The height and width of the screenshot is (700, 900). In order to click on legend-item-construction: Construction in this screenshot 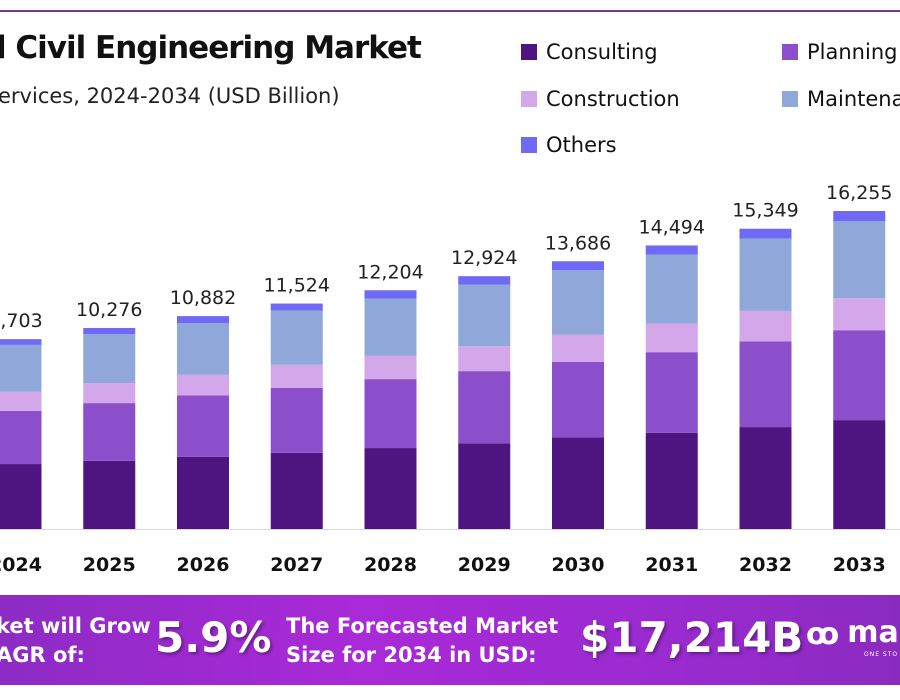, I will do `click(600, 99)`.